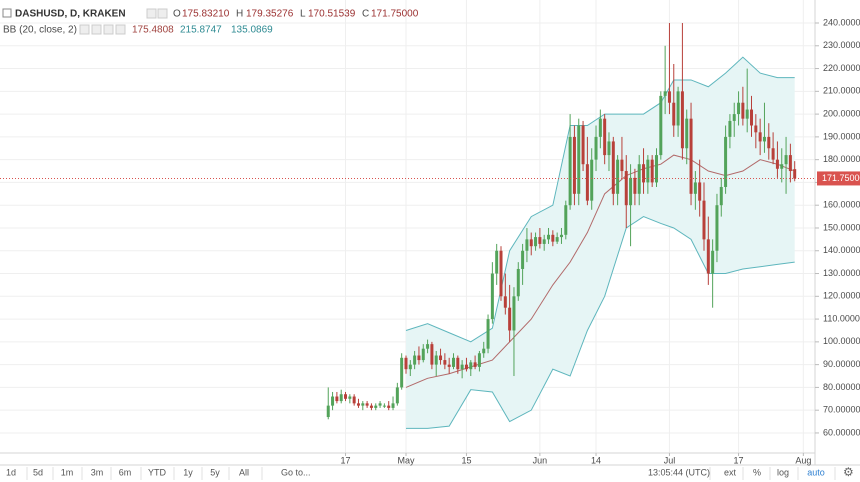  Describe the element at coordinates (157, 472) in the screenshot. I see `range-button: YTD` at that location.